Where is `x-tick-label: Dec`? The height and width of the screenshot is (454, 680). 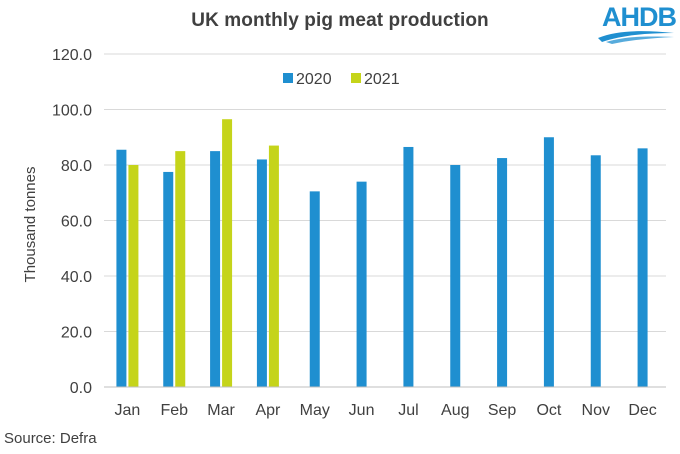
x-tick-label: Dec is located at coordinates (642, 410).